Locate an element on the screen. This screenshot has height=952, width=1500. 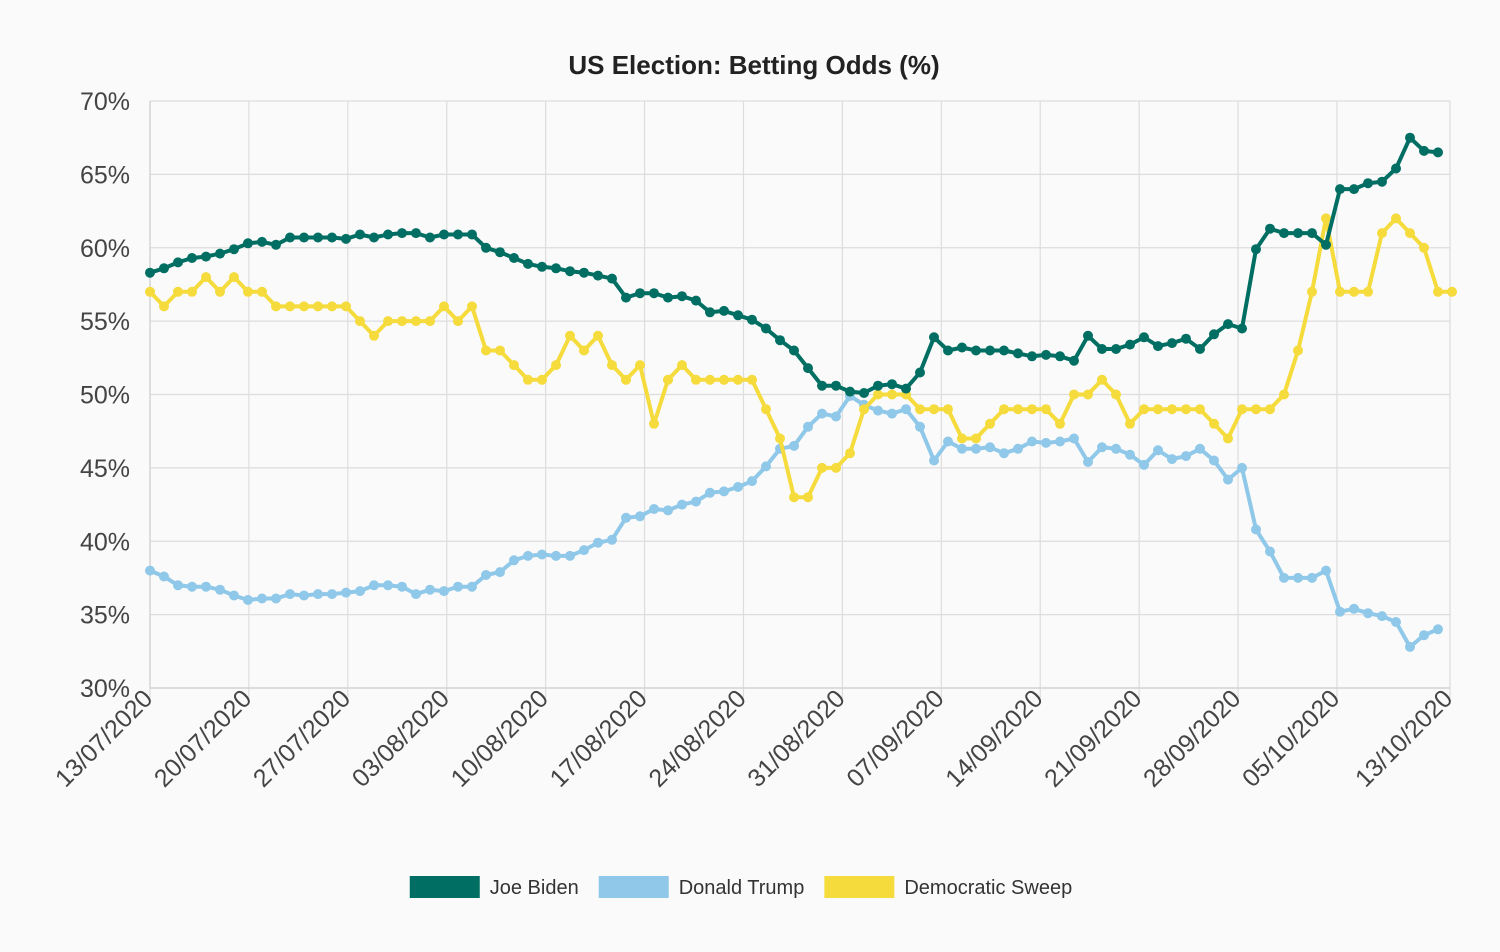
legend-item: Donald Trump is located at coordinates (701, 887).